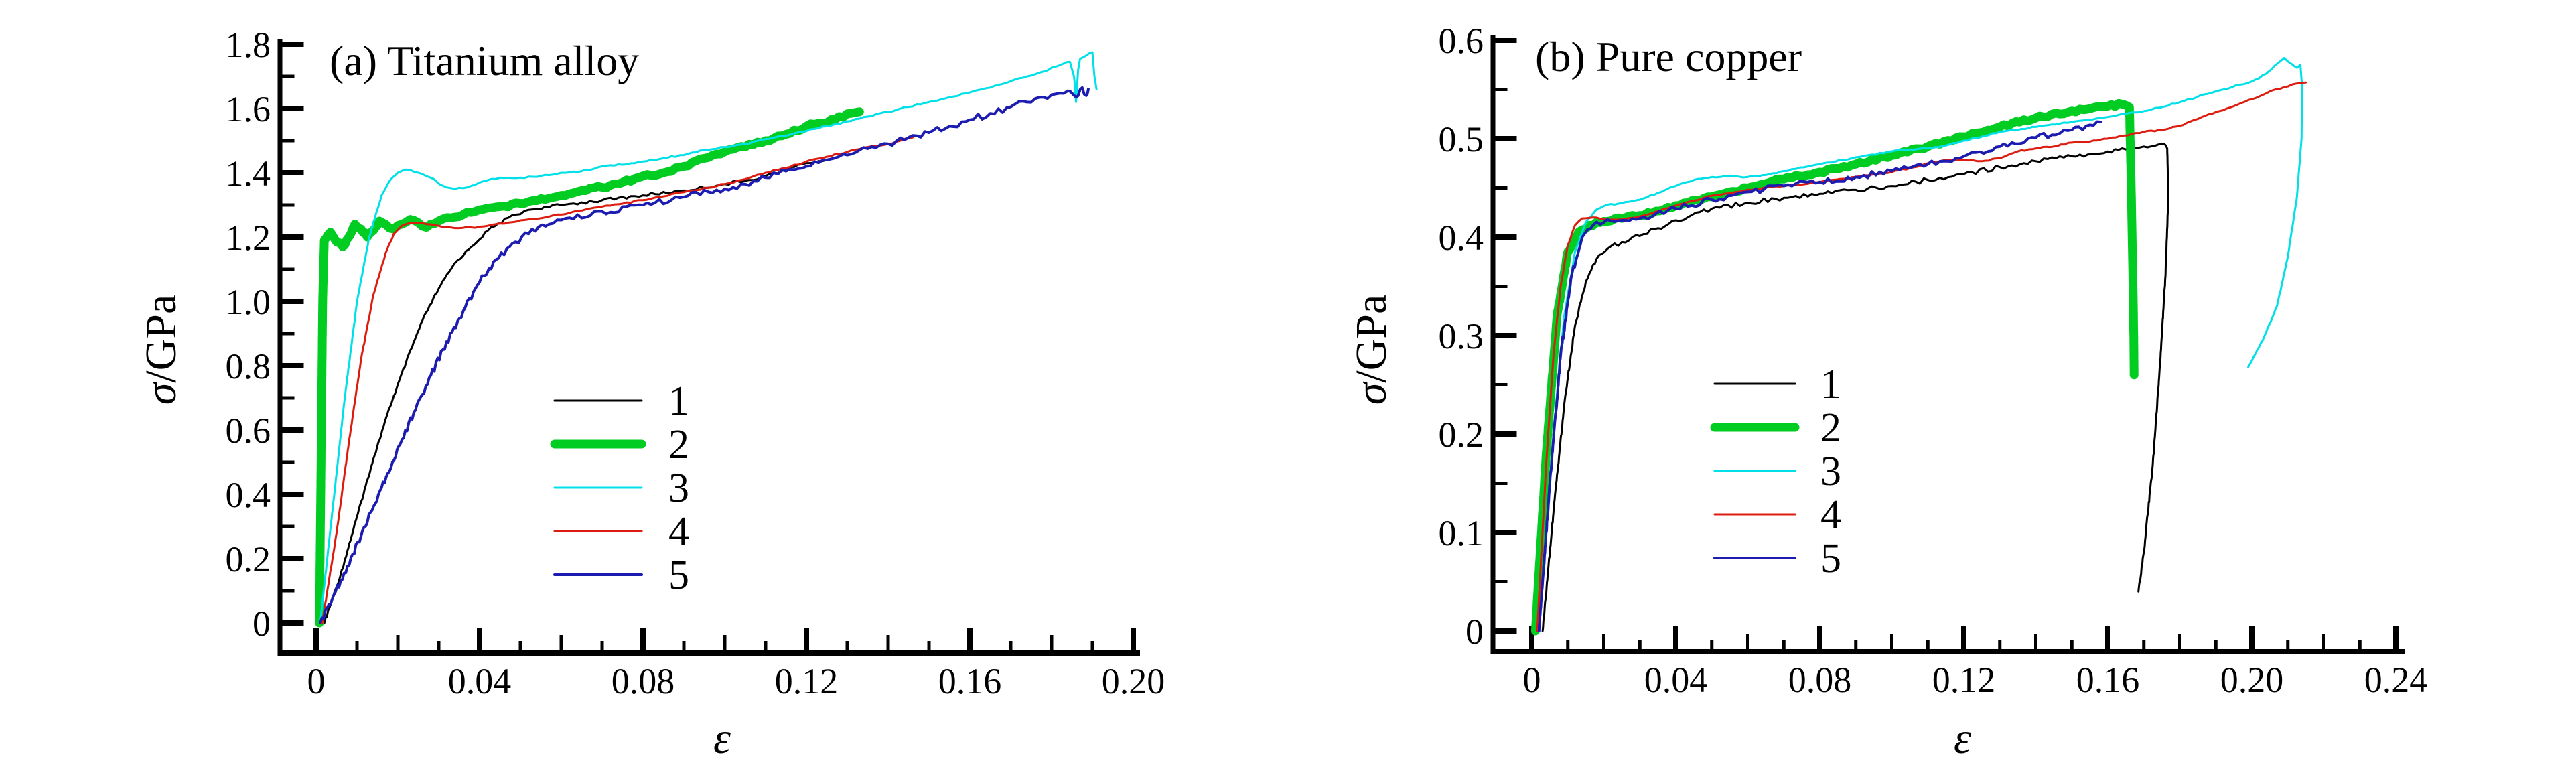  I want to click on x-tick-label: 0.24, so click(2396, 680).